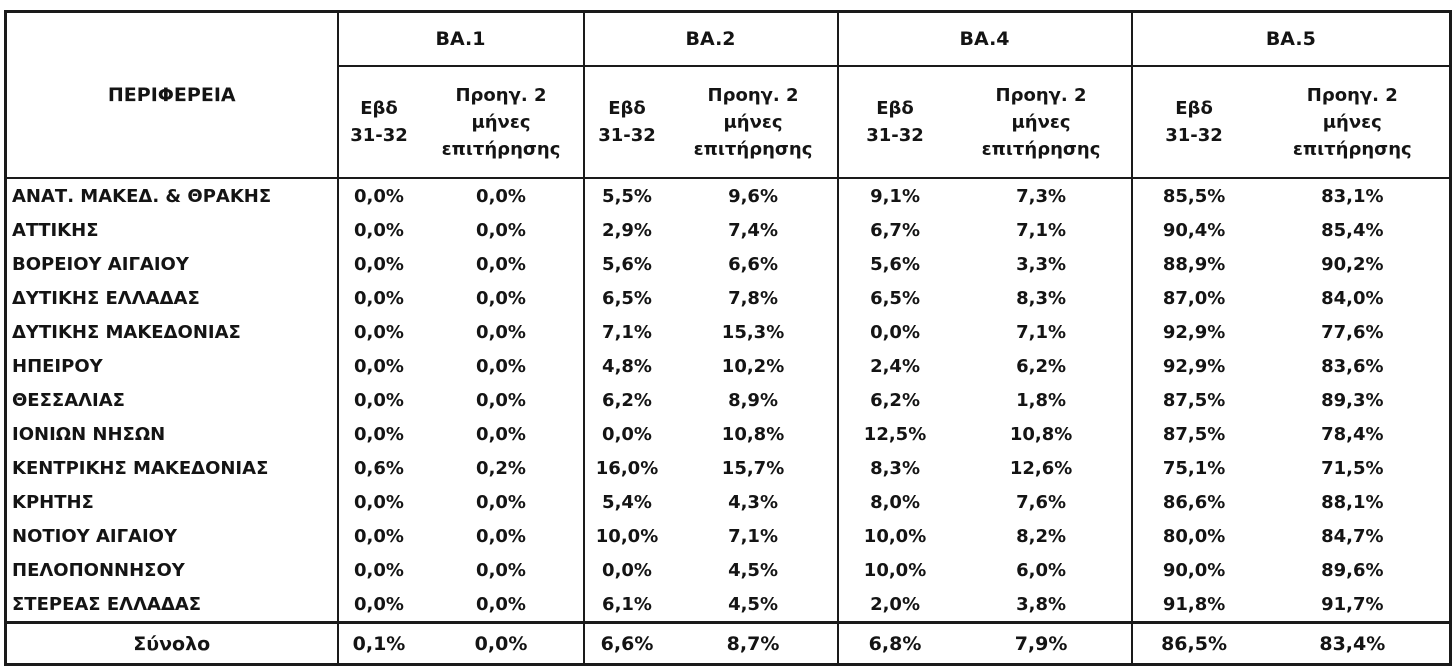 This screenshot has height=667, width=1456. I want to click on group-header-ba5: BA.5, so click(1290, 39).